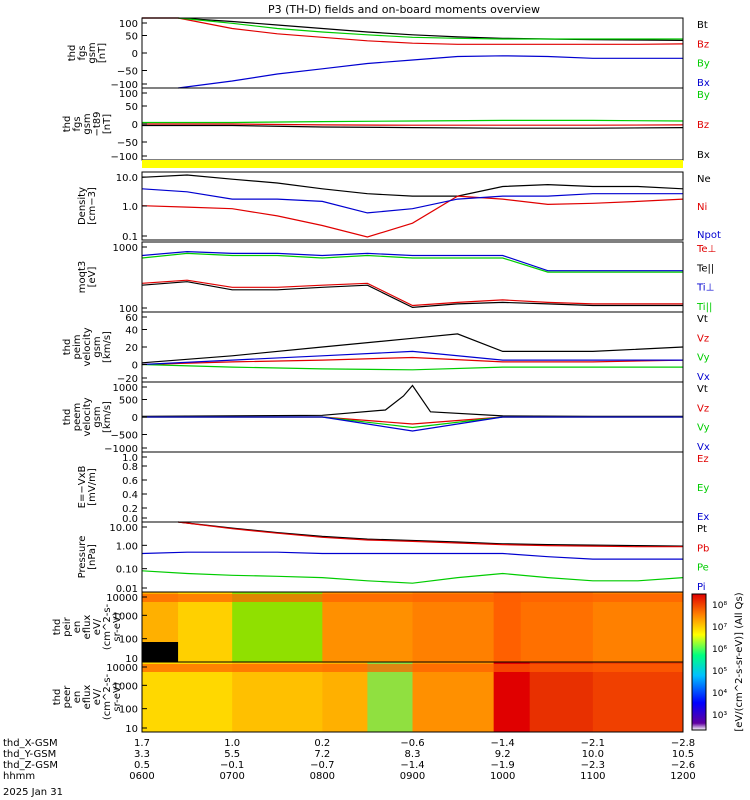  I want to click on y-tick-label: 0, so click(135, 54).